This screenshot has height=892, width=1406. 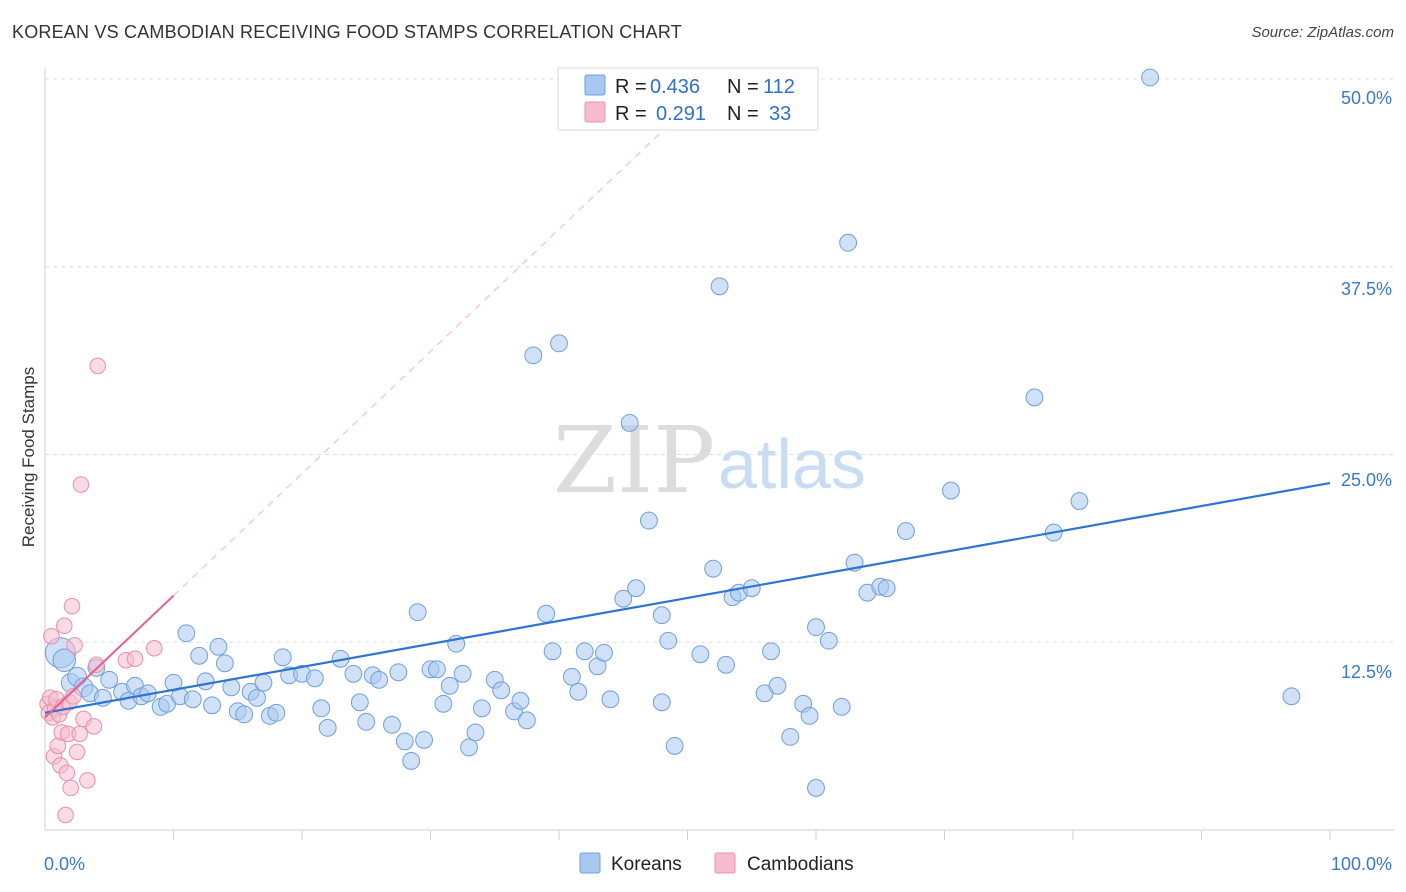 What do you see at coordinates (28, 457) in the screenshot?
I see `y-axis-label: Receiving Food Stamps` at bounding box center [28, 457].